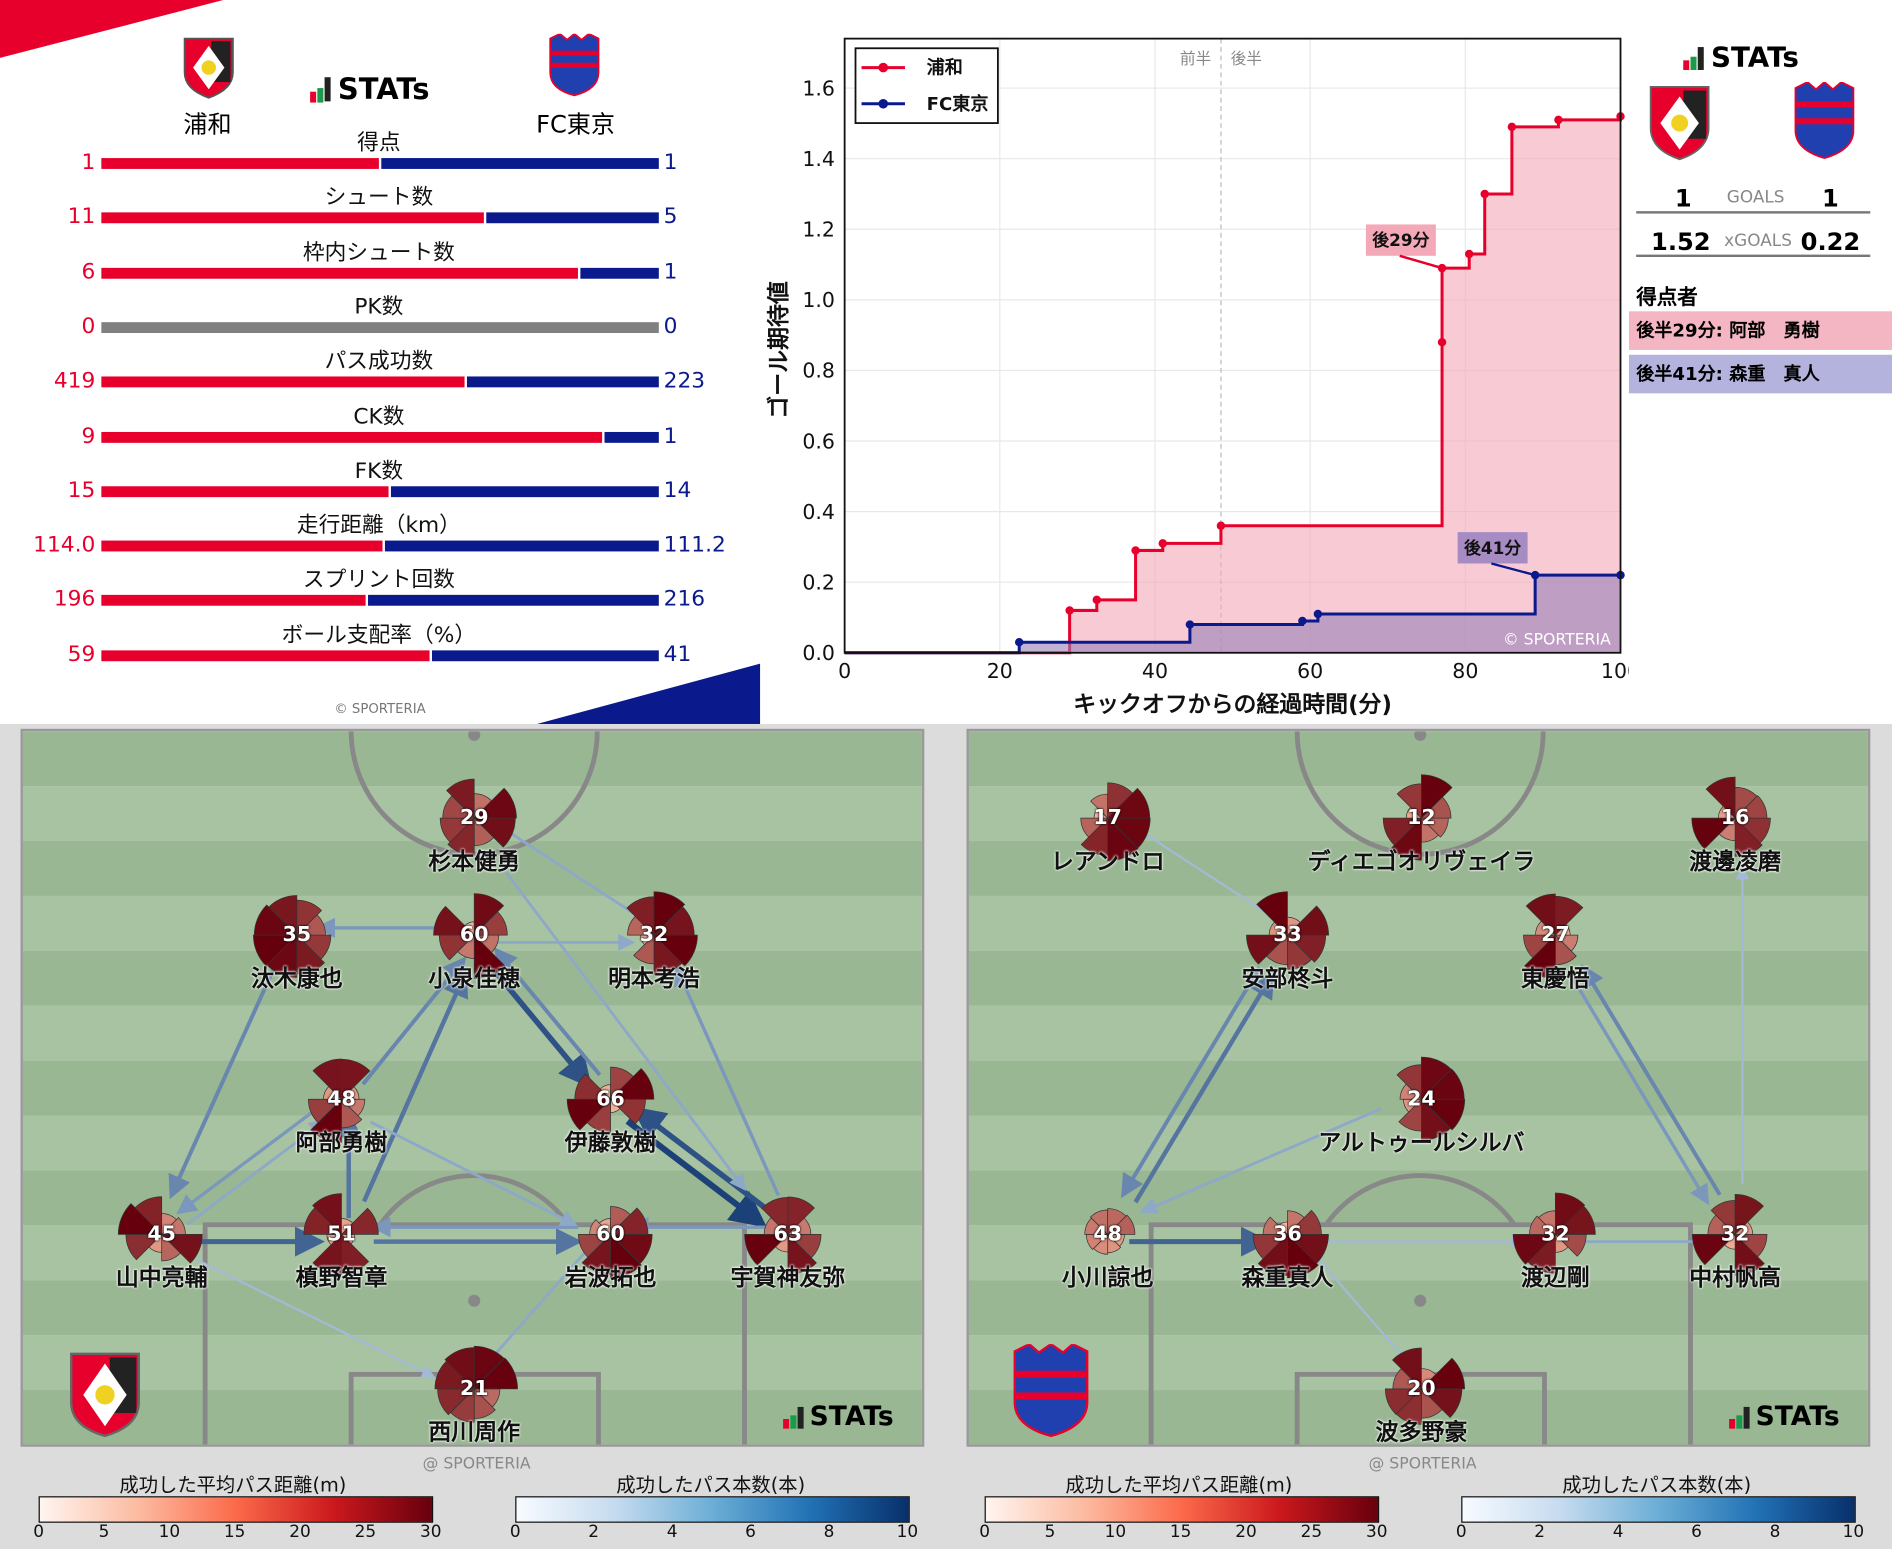  I want to click on watermark: © SPORTERIA, so click(1557, 638).